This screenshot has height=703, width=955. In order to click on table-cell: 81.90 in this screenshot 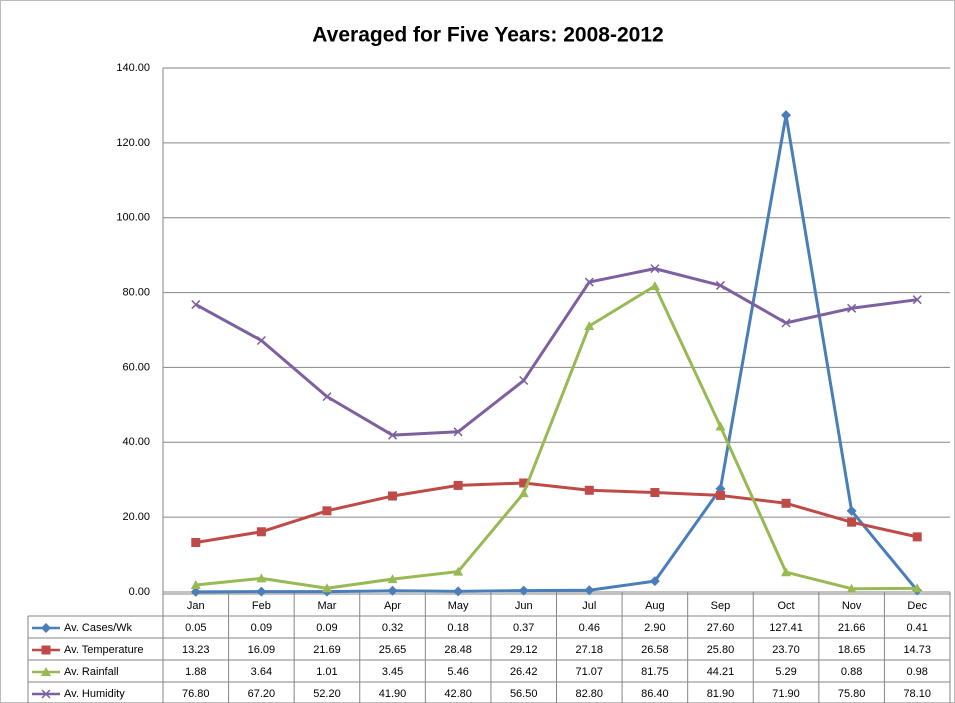, I will do `click(721, 694)`.